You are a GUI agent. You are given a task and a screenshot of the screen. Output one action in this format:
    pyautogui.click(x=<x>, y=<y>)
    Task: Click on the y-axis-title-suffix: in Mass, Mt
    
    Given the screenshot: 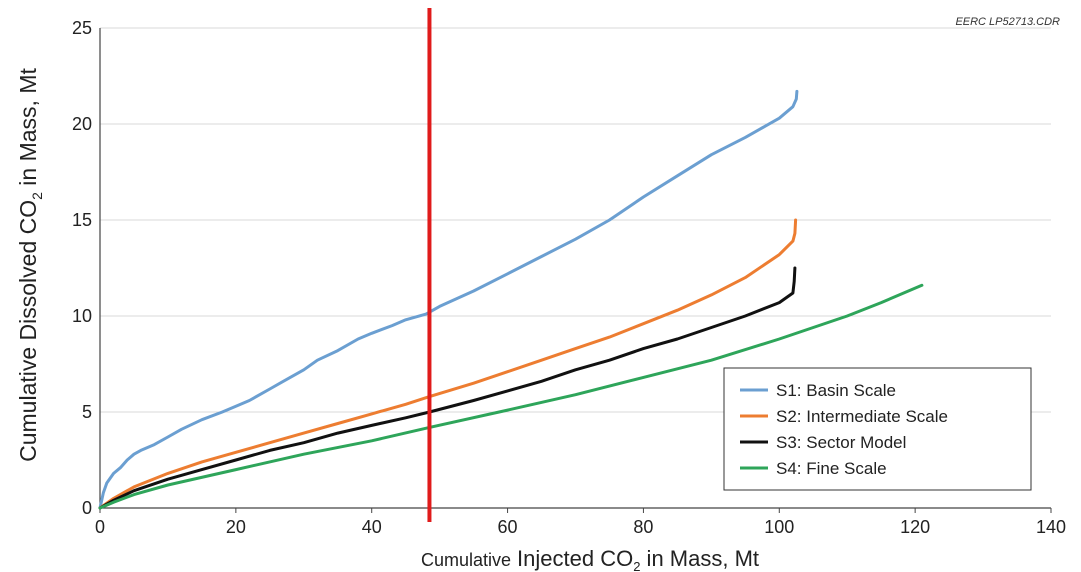 What is the action you would take?
    pyautogui.click(x=28, y=129)
    